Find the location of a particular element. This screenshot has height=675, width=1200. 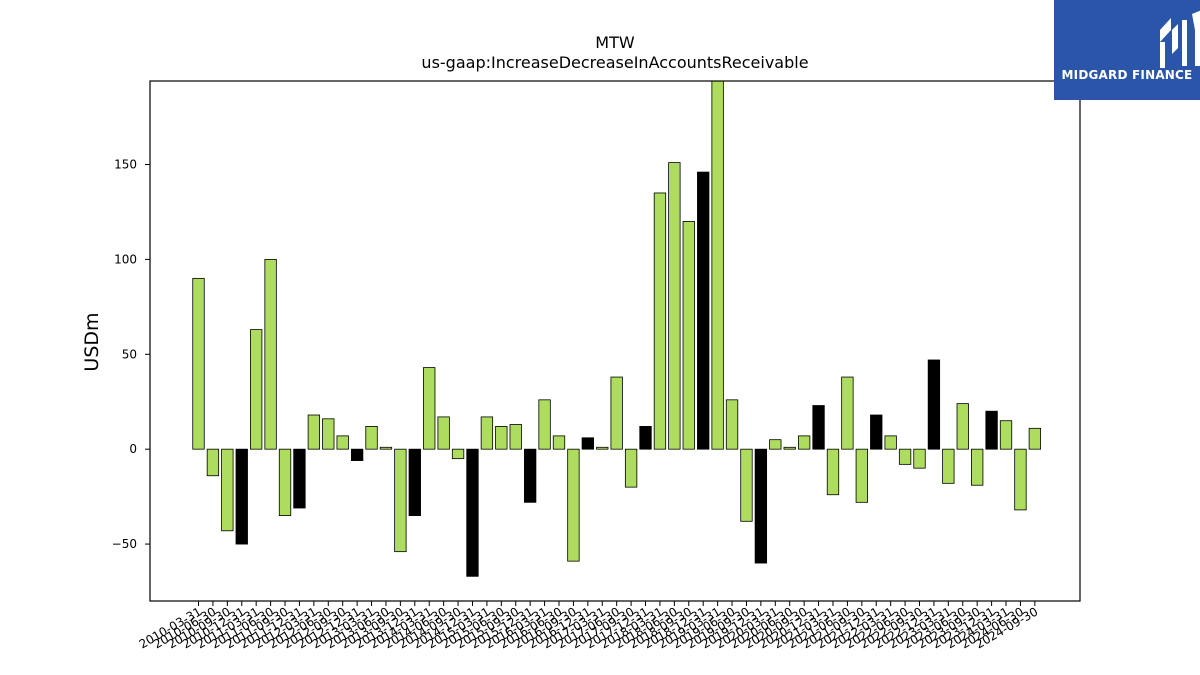

y-tick-label: 150 is located at coordinates (125, 165).